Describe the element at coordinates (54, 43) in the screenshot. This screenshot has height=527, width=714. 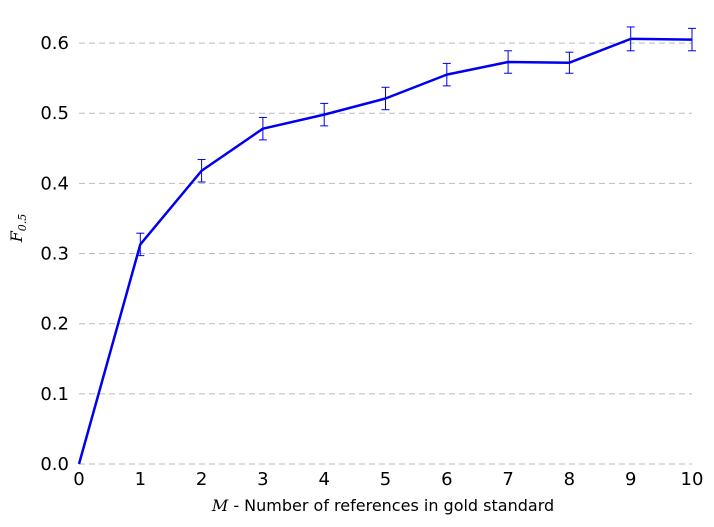
I see `y-tick-label: 0.6` at that location.